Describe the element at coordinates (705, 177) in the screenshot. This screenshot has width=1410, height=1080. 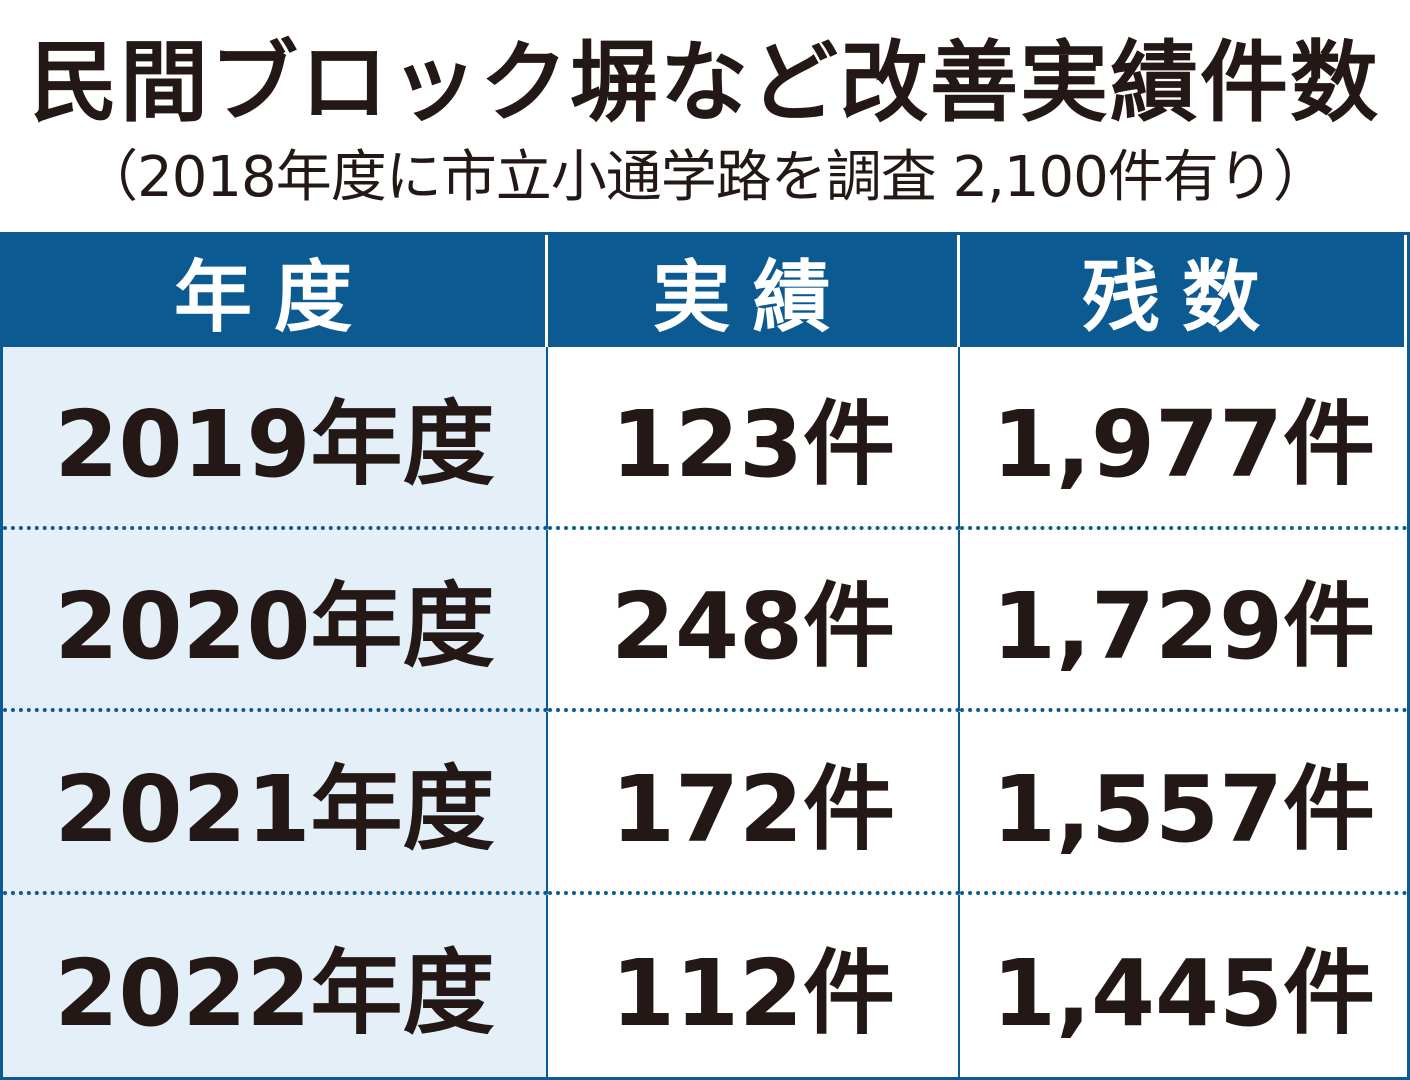
I see `subtitle: （2018年度に市立小通学路を調査 2,100件有り）` at that location.